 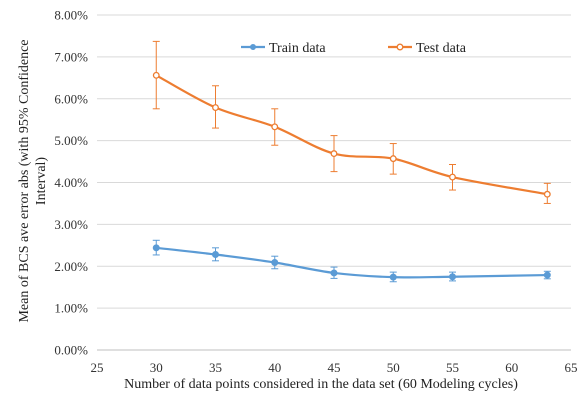 I want to click on y-axis-title-line-2: Interval), so click(x=41, y=181).